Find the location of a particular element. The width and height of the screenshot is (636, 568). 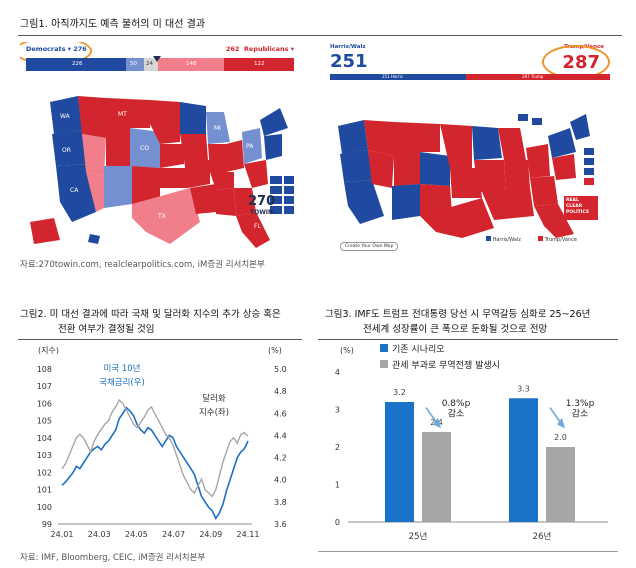

x-tick-label: 24.03 is located at coordinates (99, 534).